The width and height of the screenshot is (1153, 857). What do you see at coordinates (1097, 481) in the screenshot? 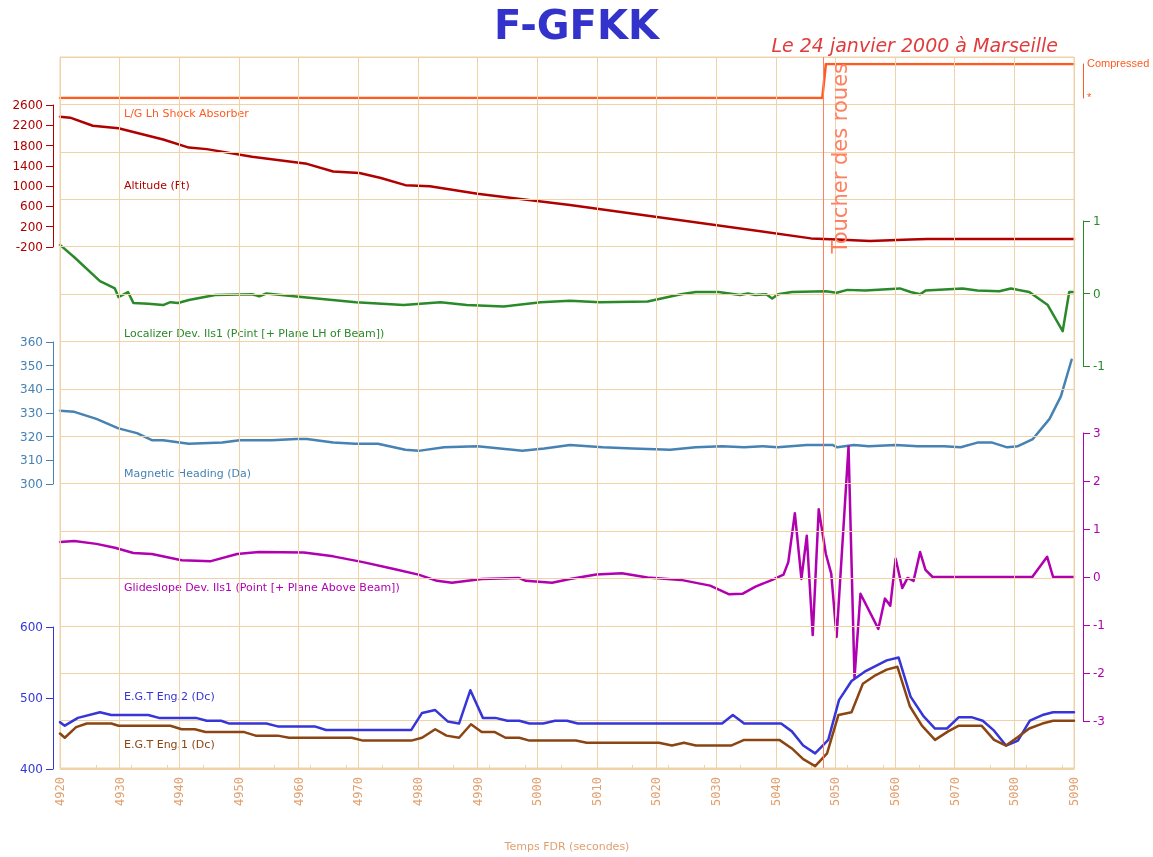
I see `y2-tick-label: 2` at bounding box center [1097, 481].